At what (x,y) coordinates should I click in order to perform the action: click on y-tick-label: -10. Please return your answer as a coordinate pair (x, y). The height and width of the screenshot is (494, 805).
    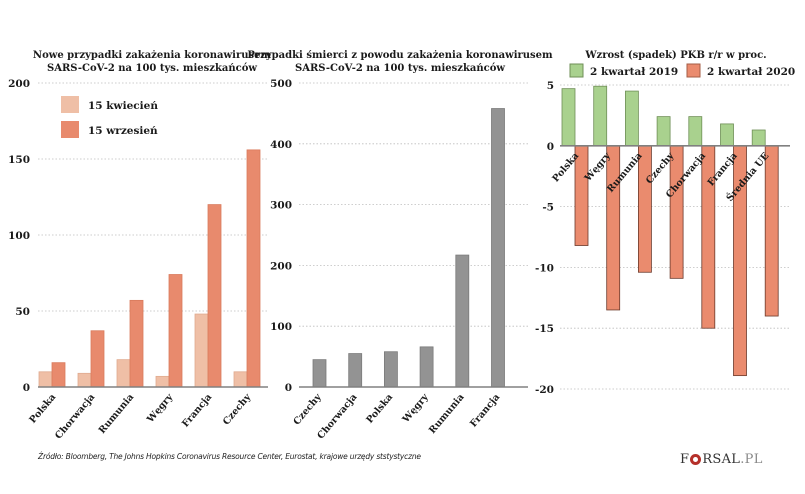
    Looking at the image, I should click on (544, 268).